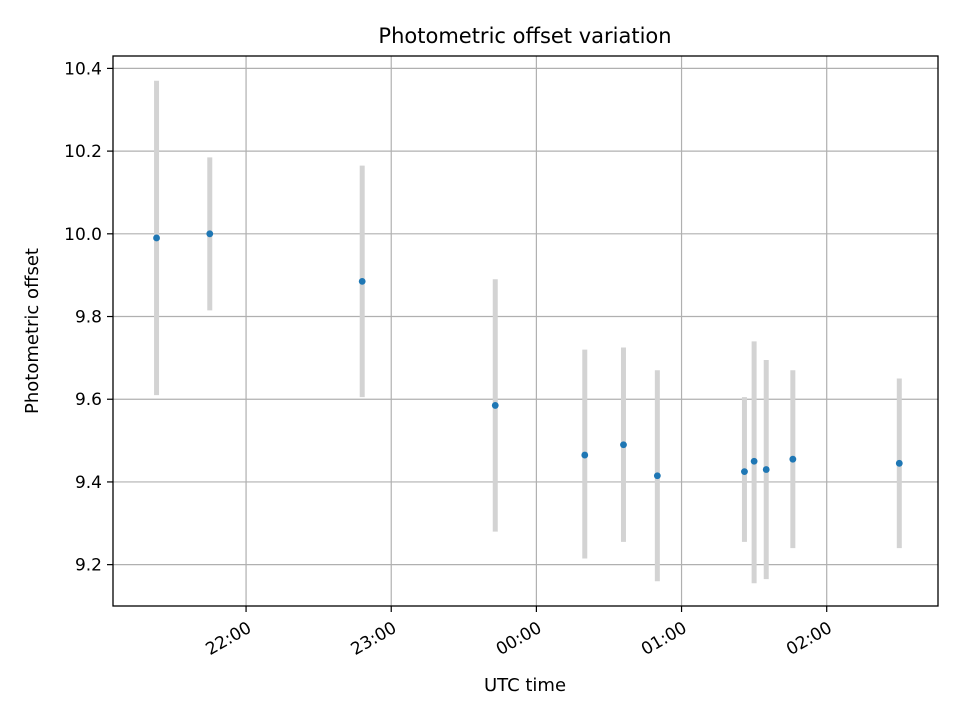 The width and height of the screenshot is (960, 720). What do you see at coordinates (32, 331) in the screenshot?
I see `y-axis-label: Photometric offset` at bounding box center [32, 331].